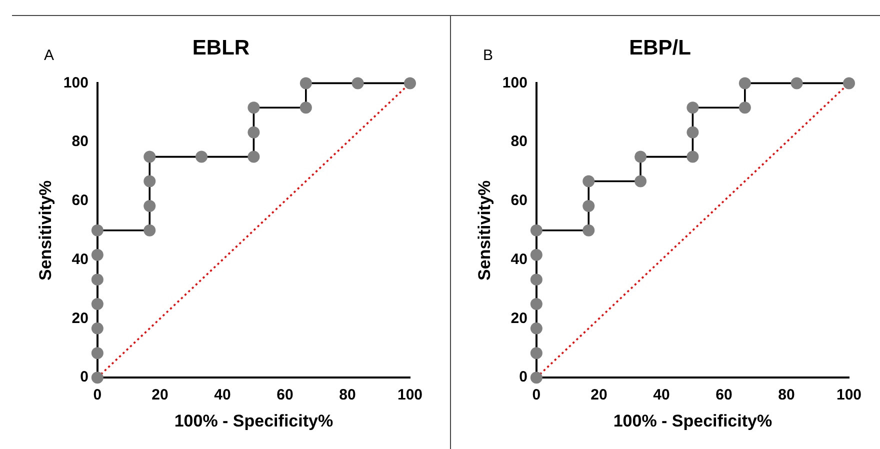  Describe the element at coordinates (660, 48) in the screenshot. I see `chart-title: EBP/L` at that location.